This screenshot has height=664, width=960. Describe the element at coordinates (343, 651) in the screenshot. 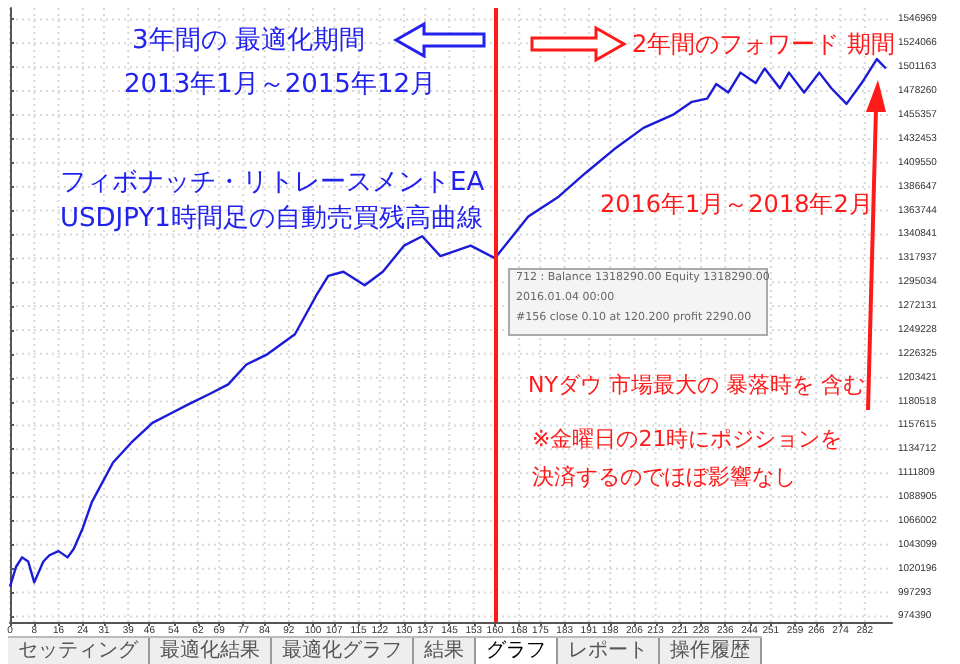

I see `text: 最適化グラフ` at that location.